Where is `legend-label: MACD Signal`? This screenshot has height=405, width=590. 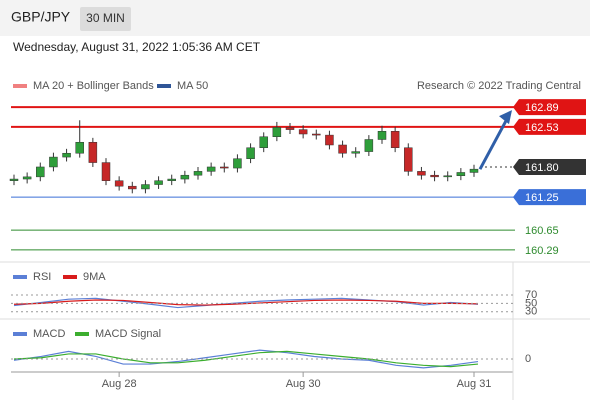 legend-label: MACD Signal is located at coordinates (128, 334).